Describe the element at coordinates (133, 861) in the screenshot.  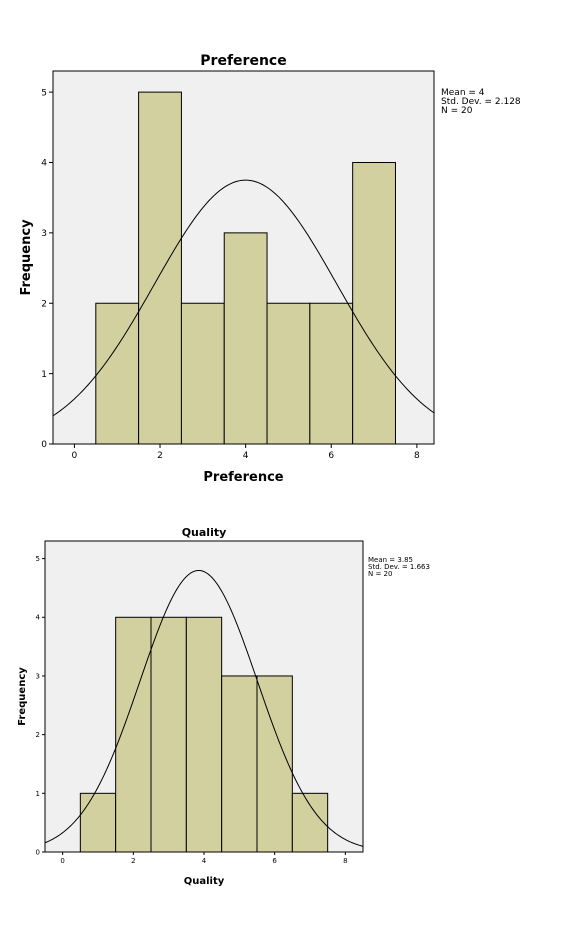
I see `quality-xtick-label-2: 2` at that location.